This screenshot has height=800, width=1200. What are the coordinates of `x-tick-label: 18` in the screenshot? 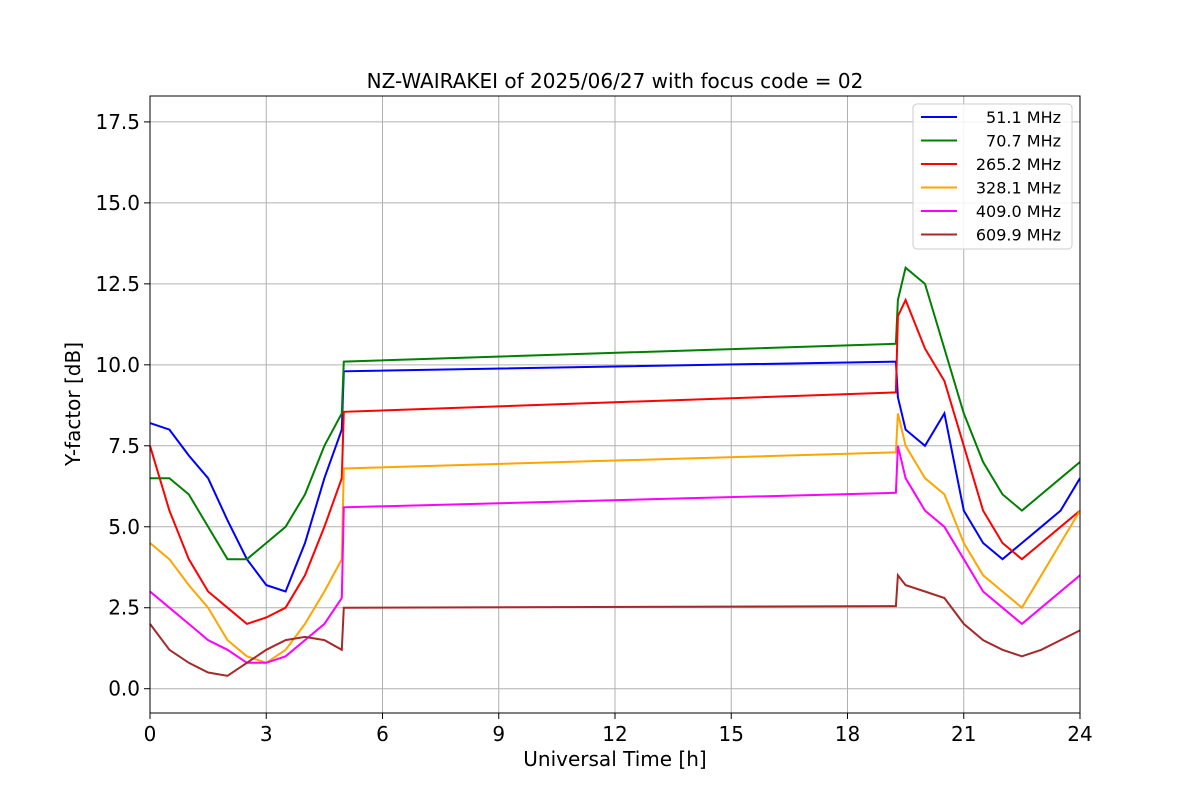 It's located at (847, 734).